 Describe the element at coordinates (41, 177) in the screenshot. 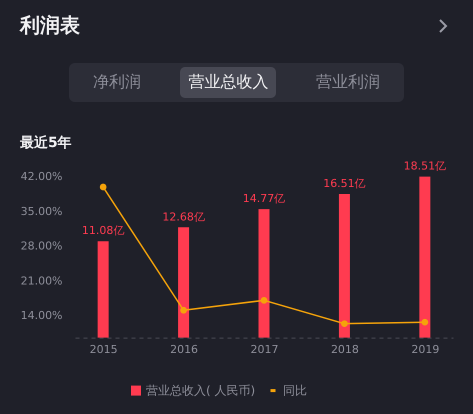

I see `y-tick-label: 42.00%` at that location.